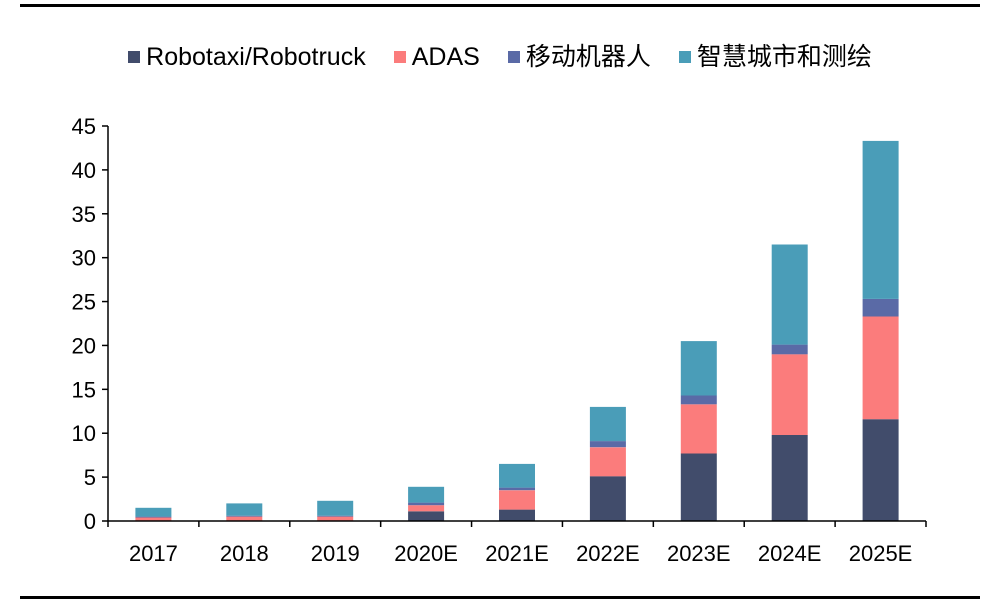 Image resolution: width=1000 pixels, height=602 pixels. What do you see at coordinates (84, 433) in the screenshot?
I see `y-tick-label-10: 10` at bounding box center [84, 433].